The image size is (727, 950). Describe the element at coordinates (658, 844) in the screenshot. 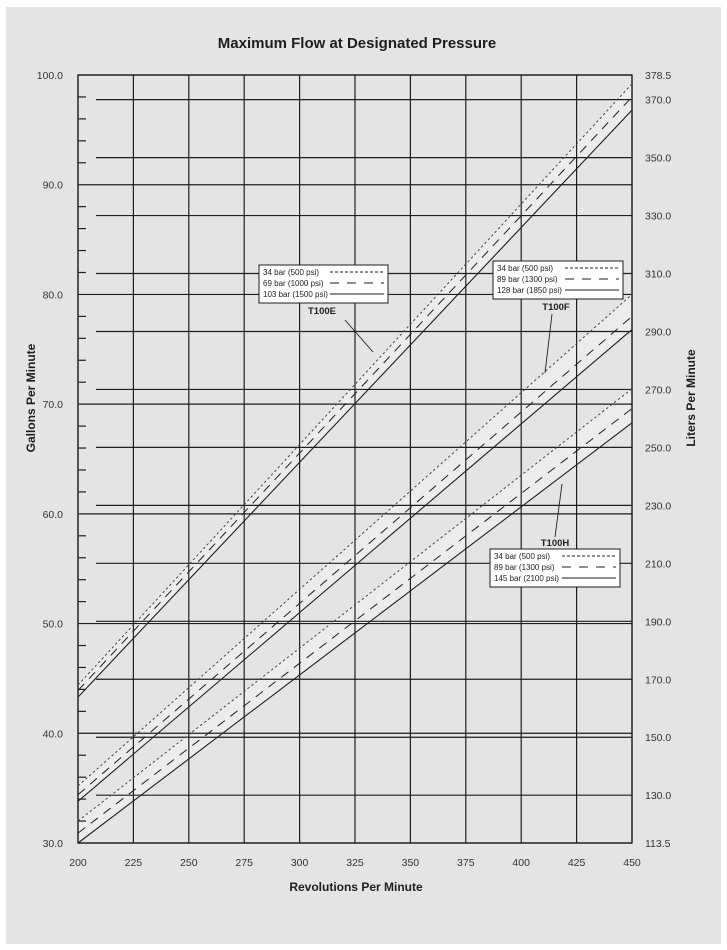

I see `y-right-tick-label: 113.5` at that location.